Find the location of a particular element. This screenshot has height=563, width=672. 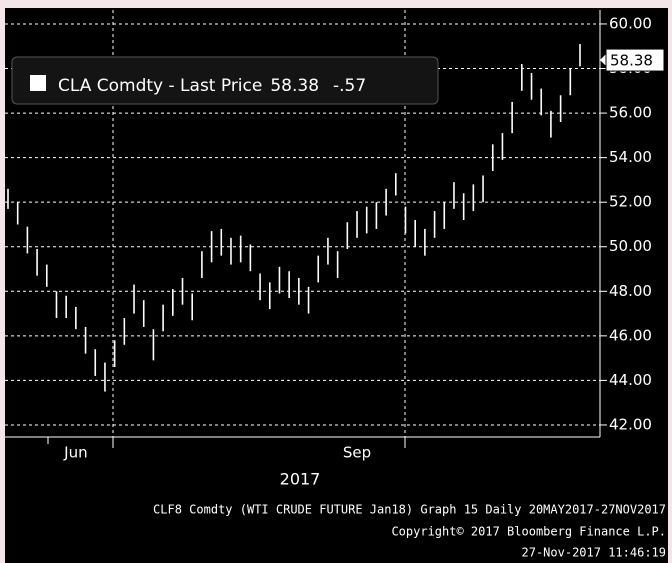

last-price-box is located at coordinates (635, 60).